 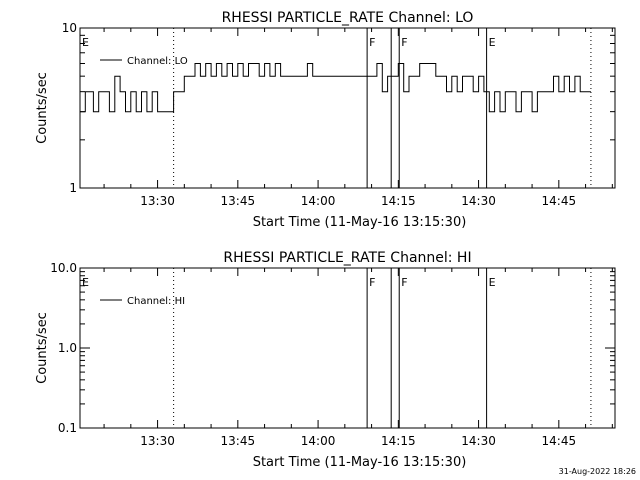 What do you see at coordinates (559, 441) in the screenshot?
I see `bottom-x-tick-label: 14:45` at bounding box center [559, 441].